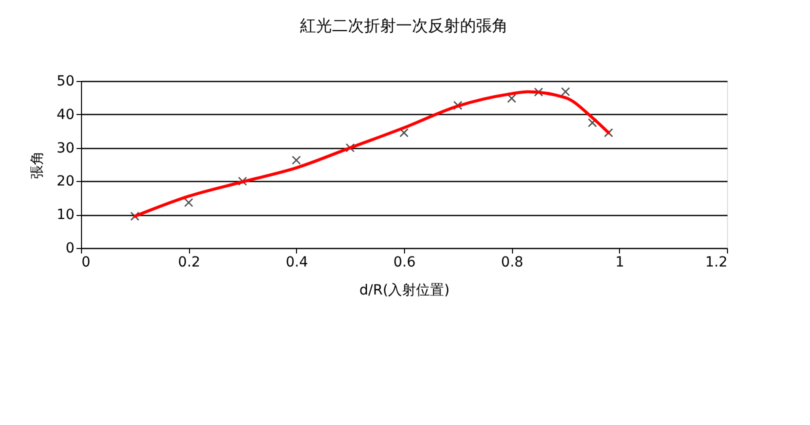 This screenshot has width=810, height=425. What do you see at coordinates (65, 114) in the screenshot?
I see `y-tick-label: 40` at bounding box center [65, 114].